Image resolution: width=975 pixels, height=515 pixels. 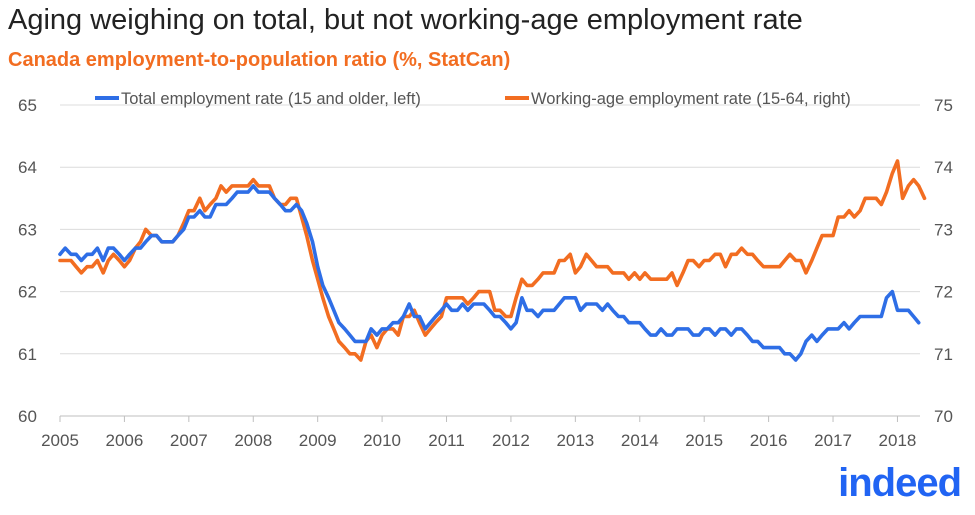 I want to click on x-tick-label: 2017, so click(x=833, y=440).